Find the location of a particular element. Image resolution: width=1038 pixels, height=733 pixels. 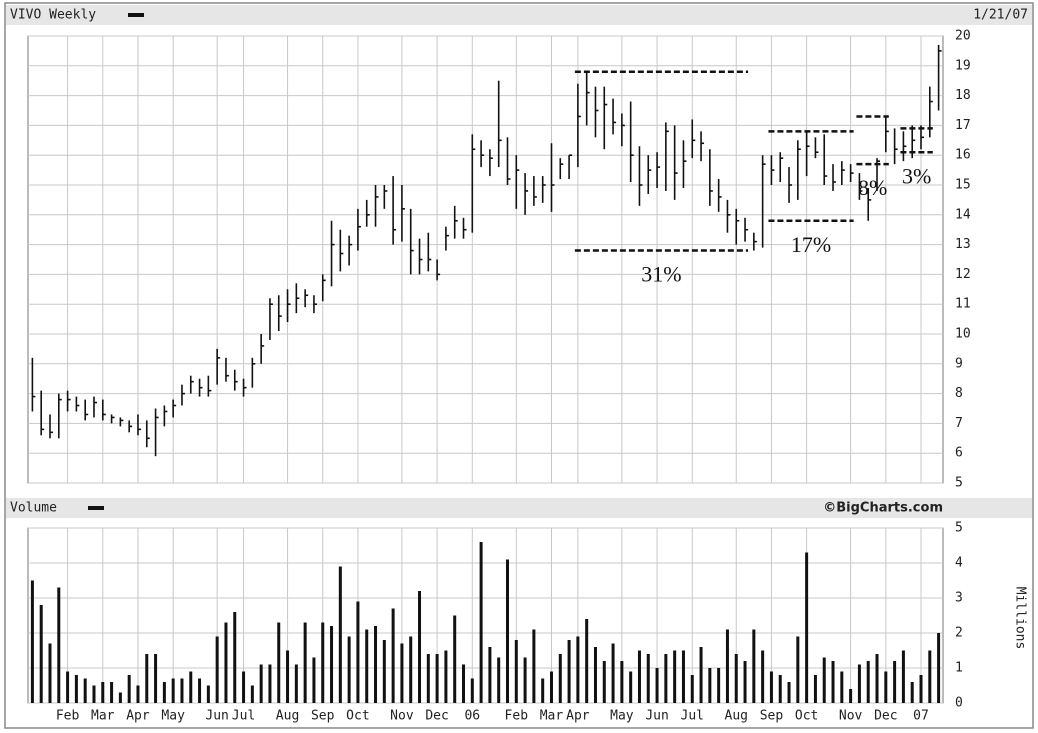

volume-header is located at coordinates (519, 508).